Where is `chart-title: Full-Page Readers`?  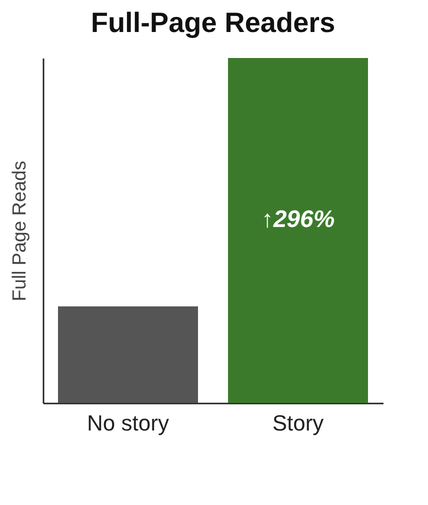 chart-title: Full-Page Readers is located at coordinates (213, 22).